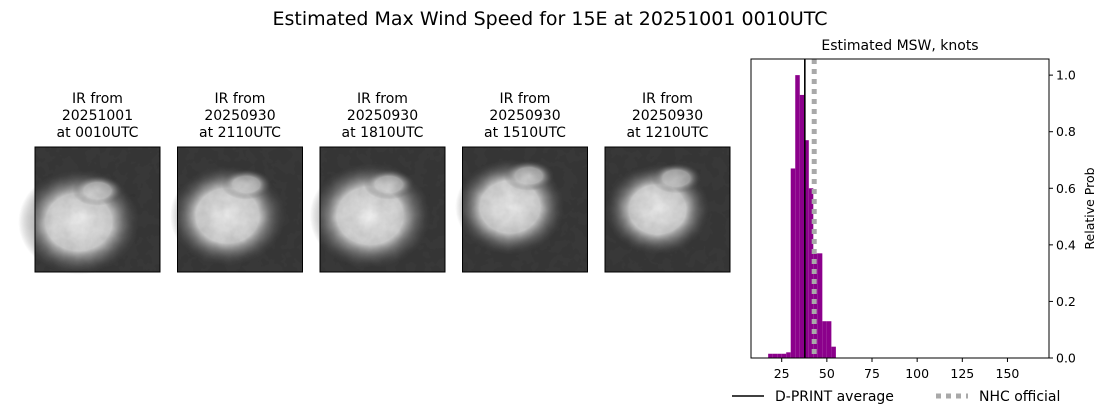 The width and height of the screenshot is (1100, 409). Describe the element at coordinates (1066, 358) in the screenshot. I see `y-tick-label: 0.0` at that location.